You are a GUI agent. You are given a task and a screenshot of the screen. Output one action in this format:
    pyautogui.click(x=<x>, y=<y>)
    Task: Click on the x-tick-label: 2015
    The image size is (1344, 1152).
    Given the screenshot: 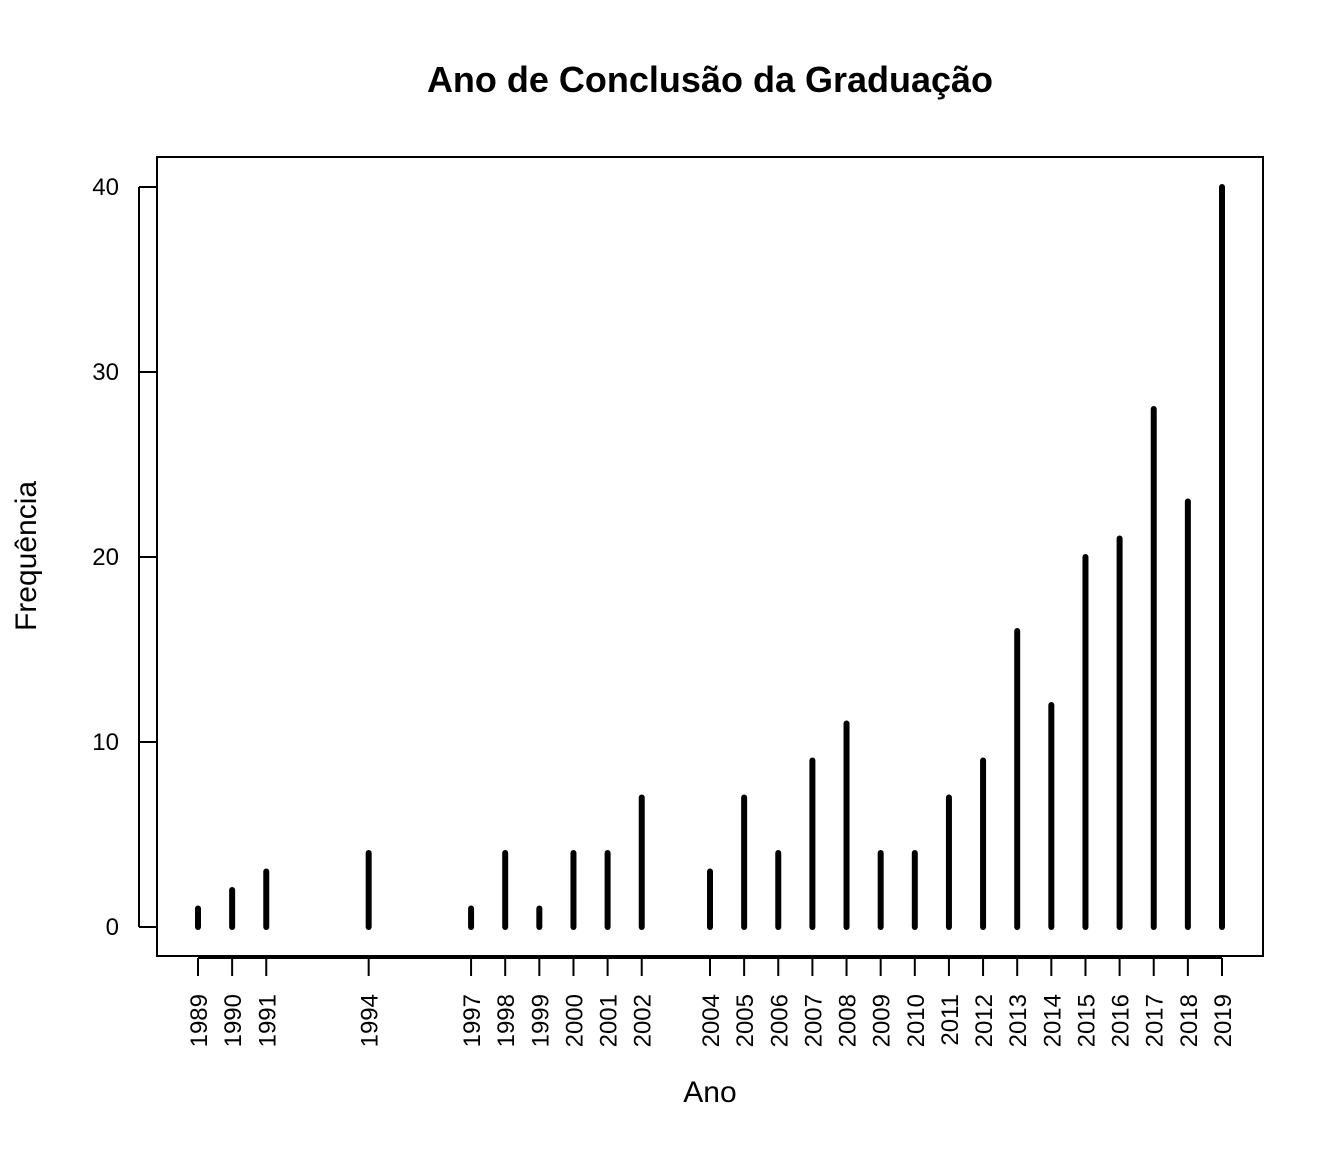 What is the action you would take?
    pyautogui.click(x=1086, y=1020)
    